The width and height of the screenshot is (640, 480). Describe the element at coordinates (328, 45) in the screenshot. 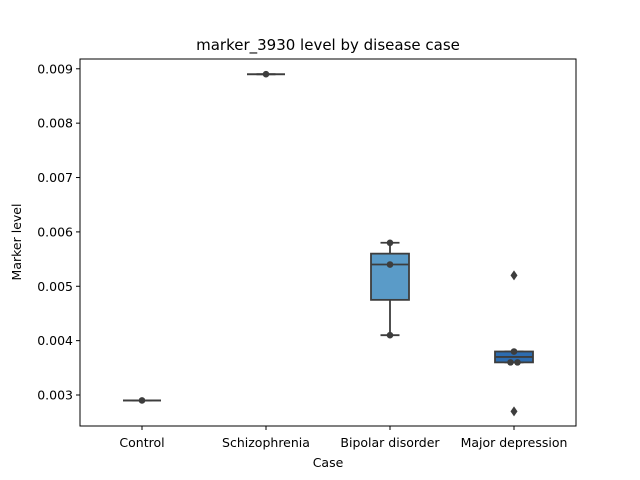

I see `chart-title: marker_3930 level by disease case` at that location.